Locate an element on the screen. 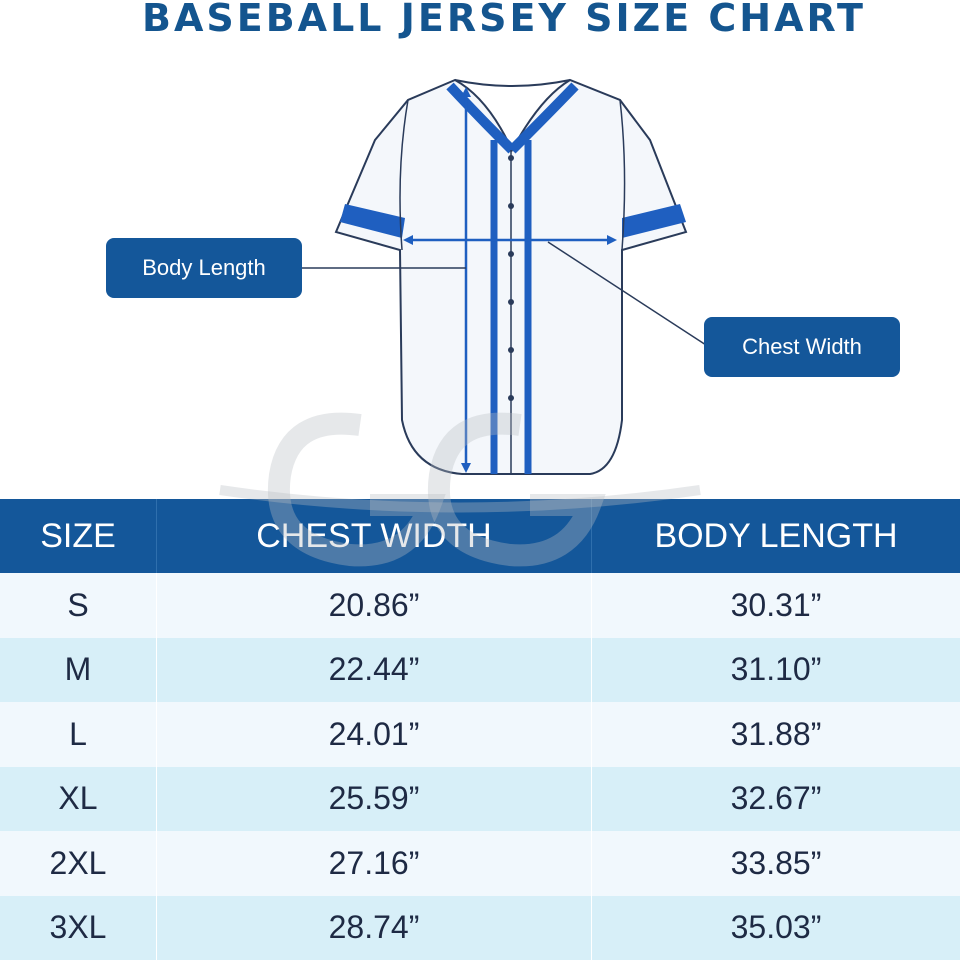 The height and width of the screenshot is (960, 960). length-cell: 31.10” is located at coordinates (776, 669).